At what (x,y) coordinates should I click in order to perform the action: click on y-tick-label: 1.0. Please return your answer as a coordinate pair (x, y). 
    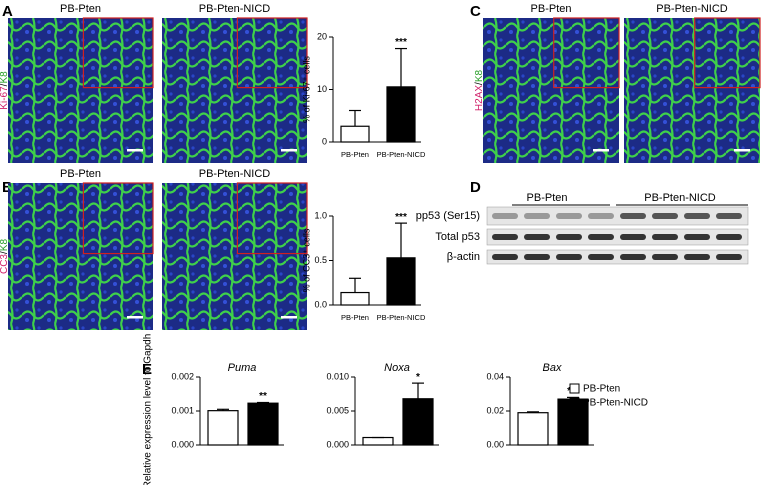
    Looking at the image, I should click on (320, 215).